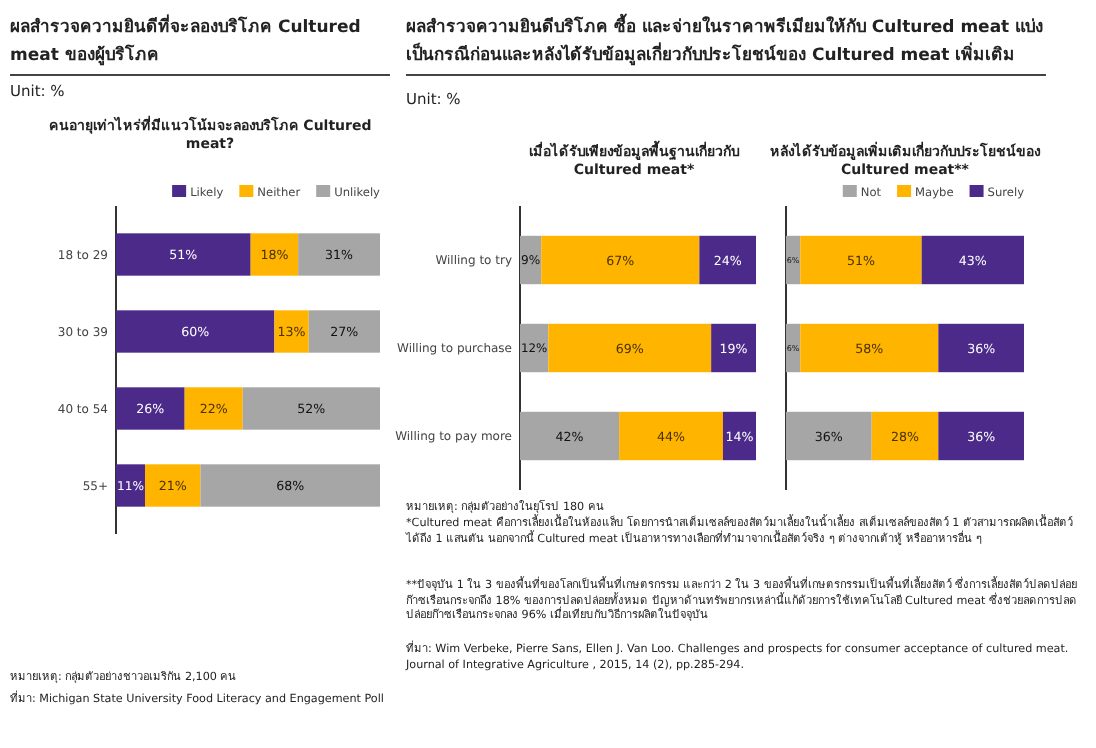 This screenshot has height=748, width=1096. Describe the element at coordinates (726, 44) in the screenshot. I see `text: ผลสำรวจความยินดีบริโภค ซื้อ และจ่ายในราคาพรีเมียมให้กับ Cultured meat แบ่งเป็นกรณีก่อนและหลังได้รับข้อมูลเกี่ยวกับประโยชน์ของ Cultured meat เพิ่มเติม` at that location.